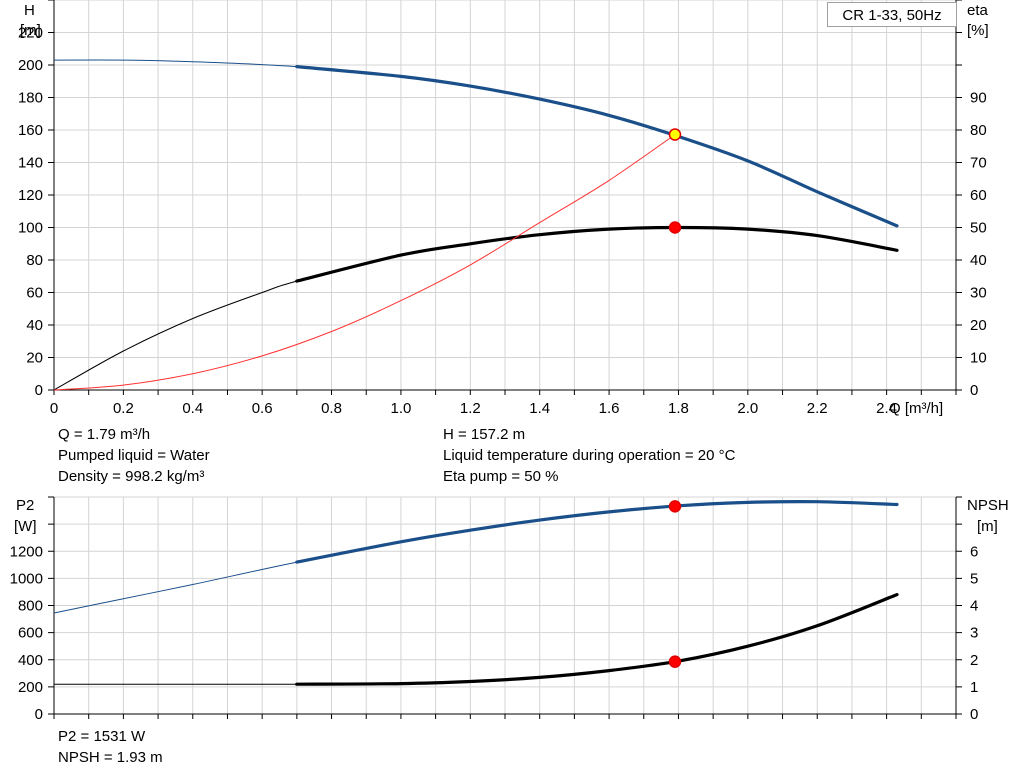 This screenshot has width=1024, height=781. I want to click on y-left-tick-label: 20, so click(34, 358).